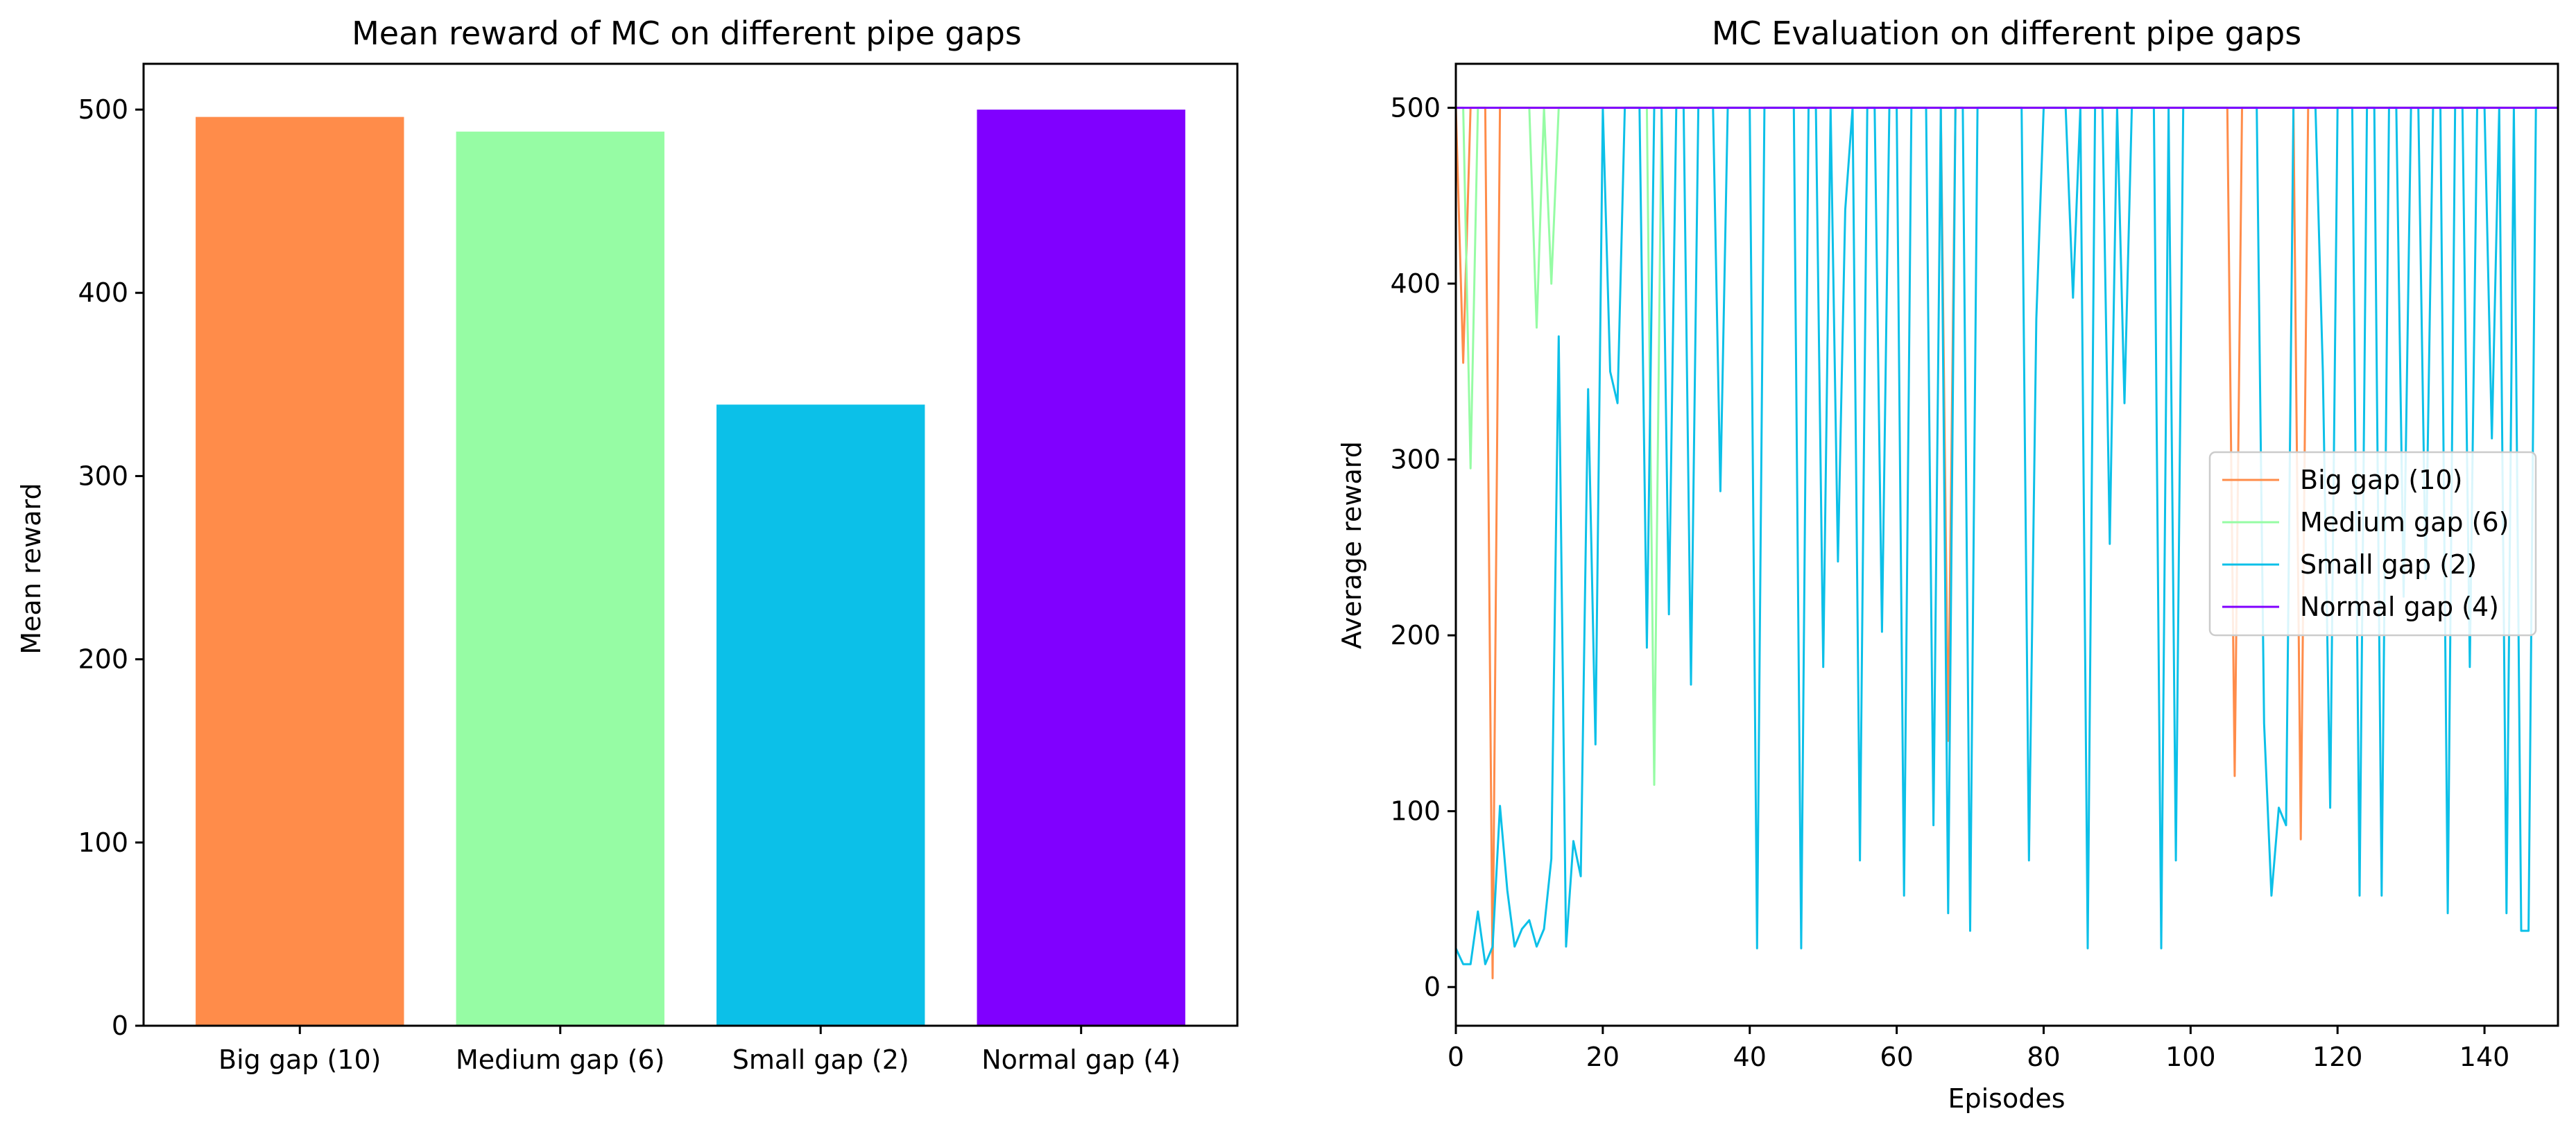 This screenshot has height=1136, width=2576. What do you see at coordinates (1750, 1057) in the screenshot?
I see `line-x-tick-label-2: 40` at bounding box center [1750, 1057].